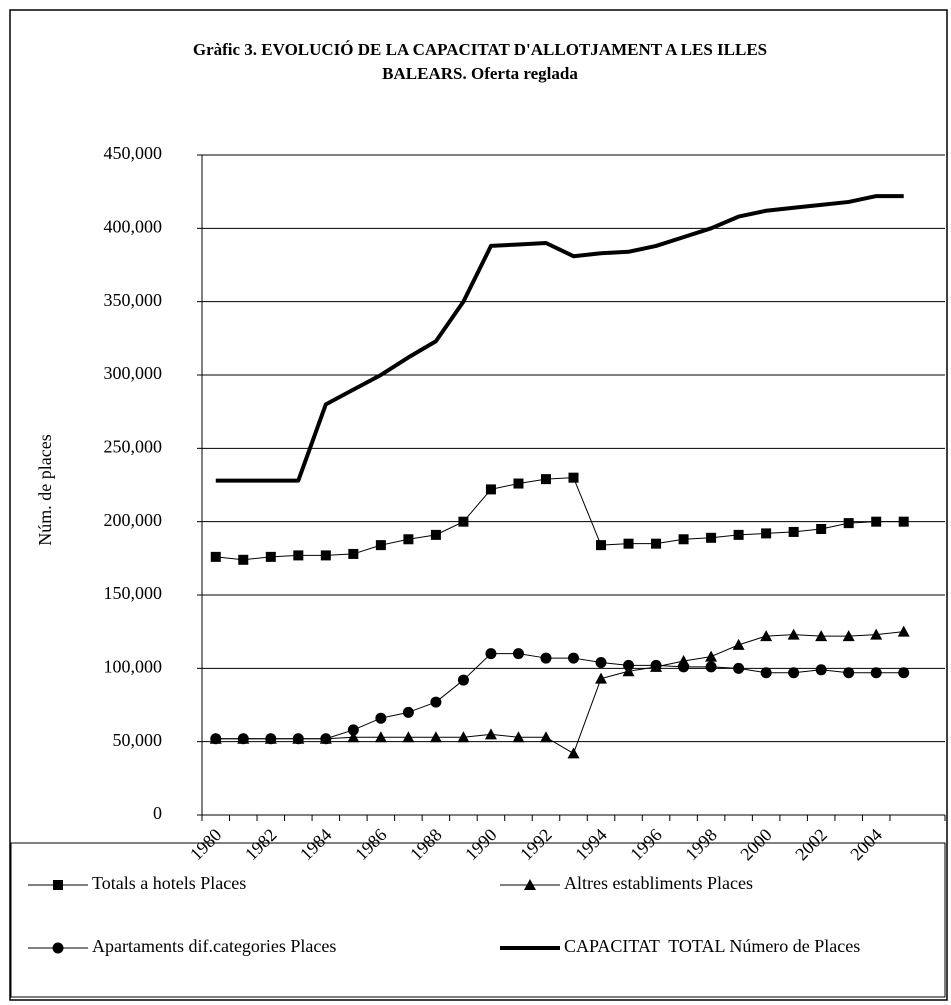  Describe the element at coordinates (133, 300) in the screenshot. I see `y-tick-label: 350,000` at that location.